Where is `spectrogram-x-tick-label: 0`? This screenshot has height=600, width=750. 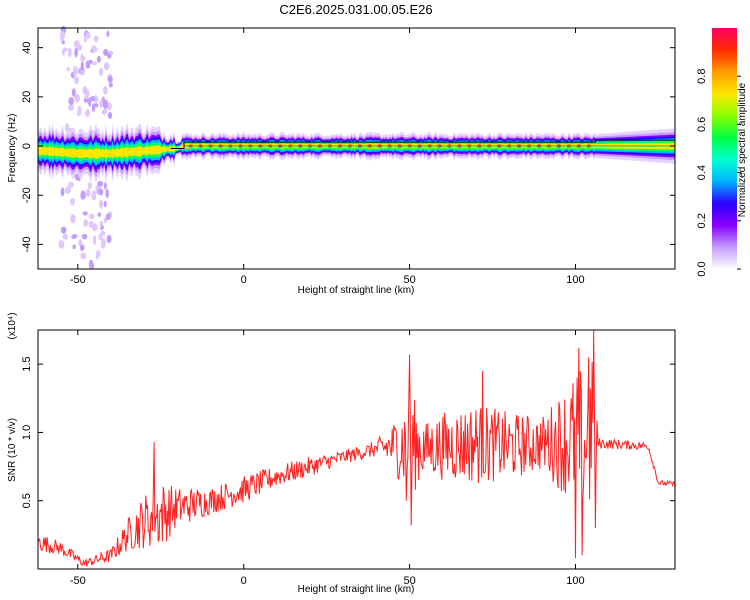 spectrogram-x-tick-label: 0 is located at coordinates (244, 280).